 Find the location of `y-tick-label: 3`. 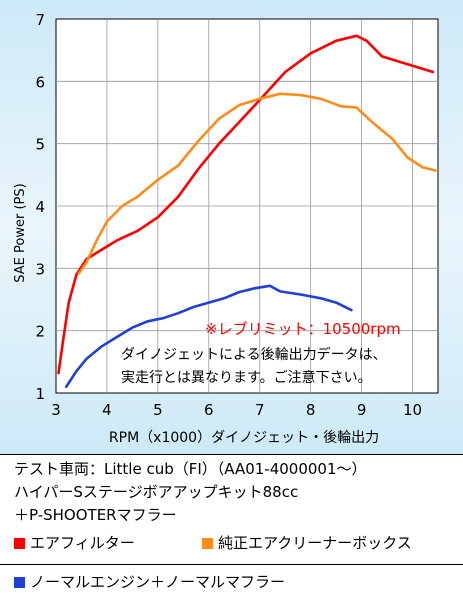

y-tick-label: 3 is located at coordinates (40, 269).